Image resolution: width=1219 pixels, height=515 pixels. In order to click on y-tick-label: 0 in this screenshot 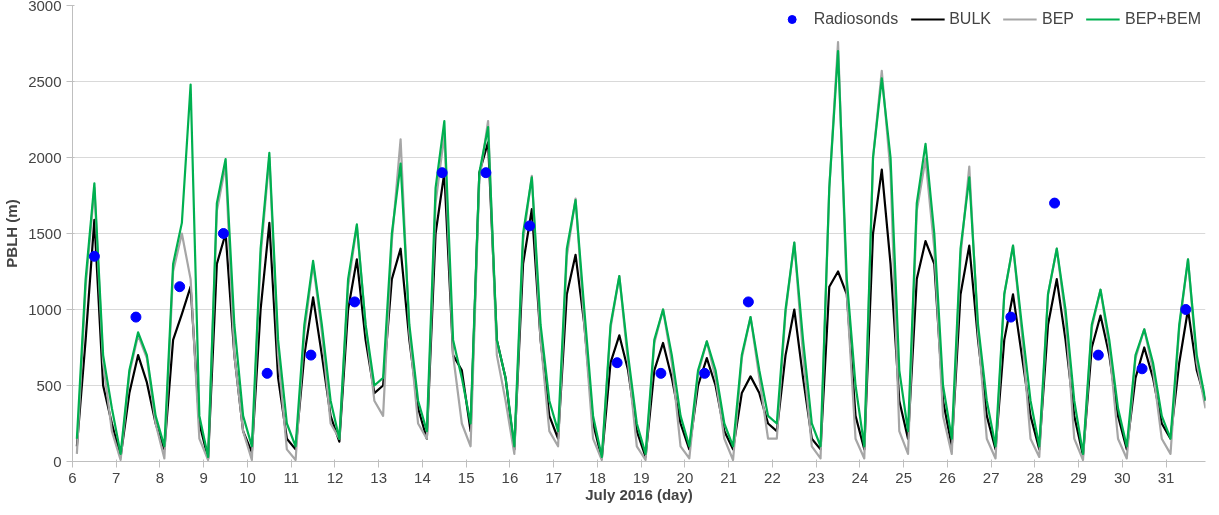, I will do `click(57, 461)`.